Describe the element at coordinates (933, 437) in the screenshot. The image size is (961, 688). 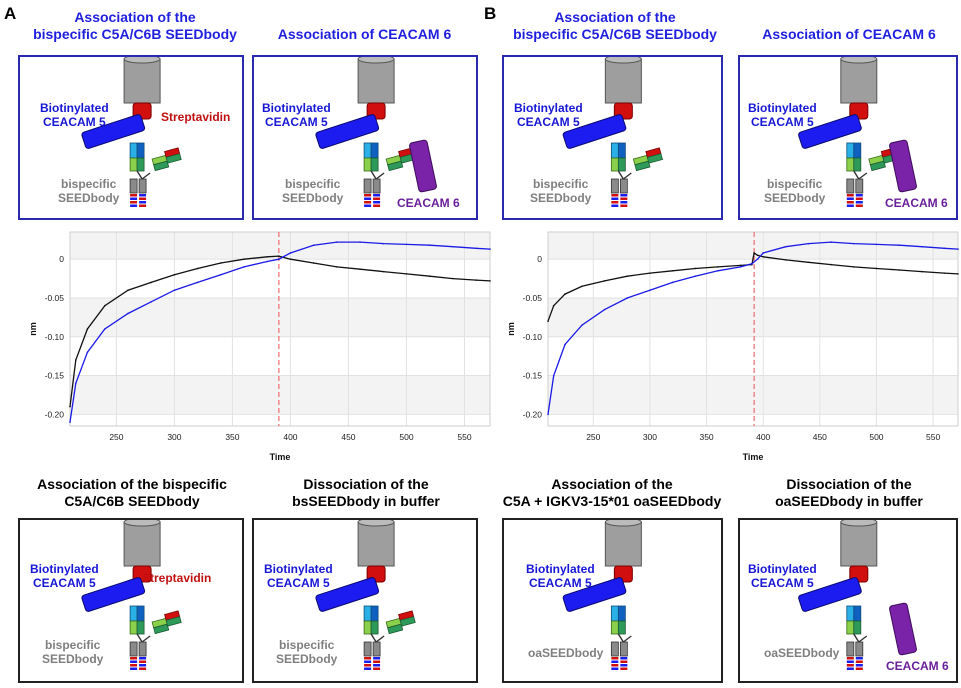
I see `x-tick-label: 550` at that location.